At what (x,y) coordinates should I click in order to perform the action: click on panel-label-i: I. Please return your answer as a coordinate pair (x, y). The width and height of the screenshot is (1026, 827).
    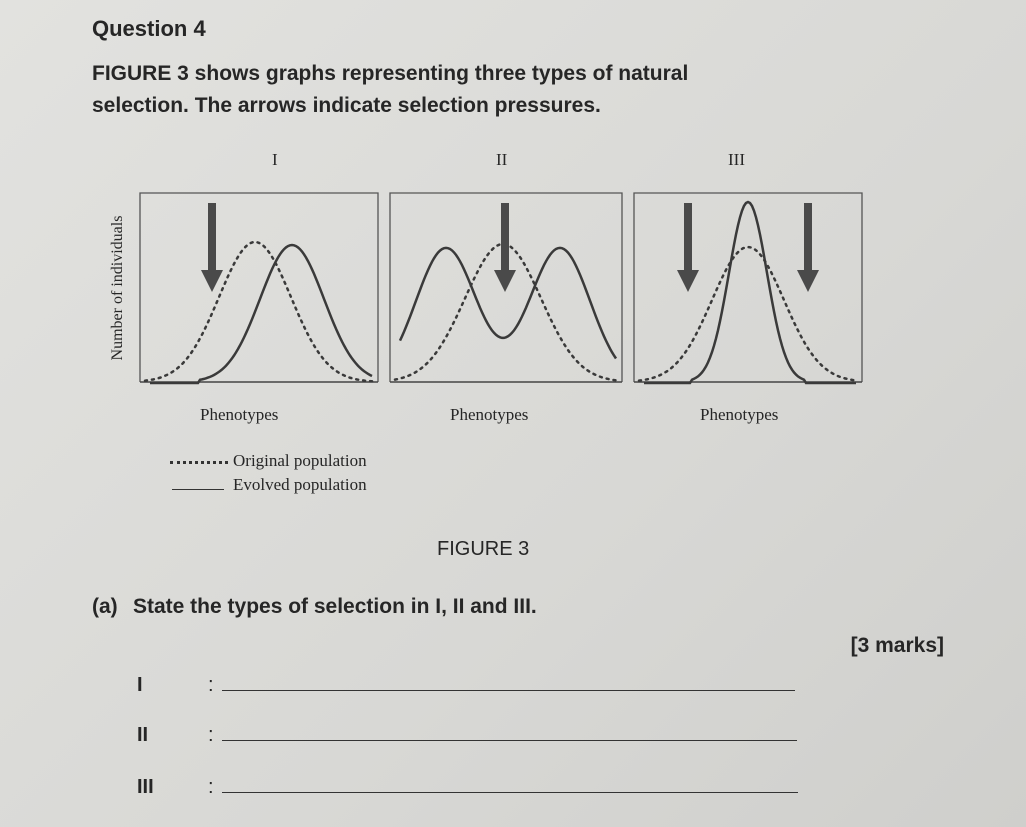
    Looking at the image, I should click on (275, 159).